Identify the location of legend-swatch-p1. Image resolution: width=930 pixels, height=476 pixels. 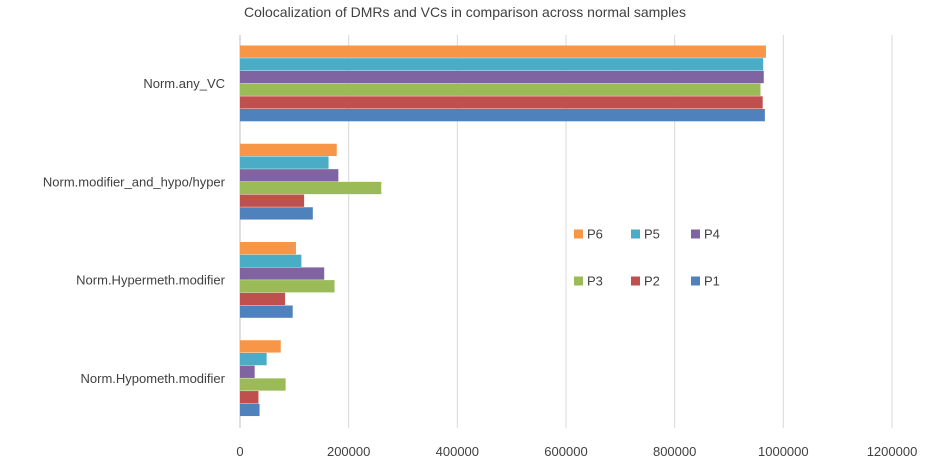
(695, 281).